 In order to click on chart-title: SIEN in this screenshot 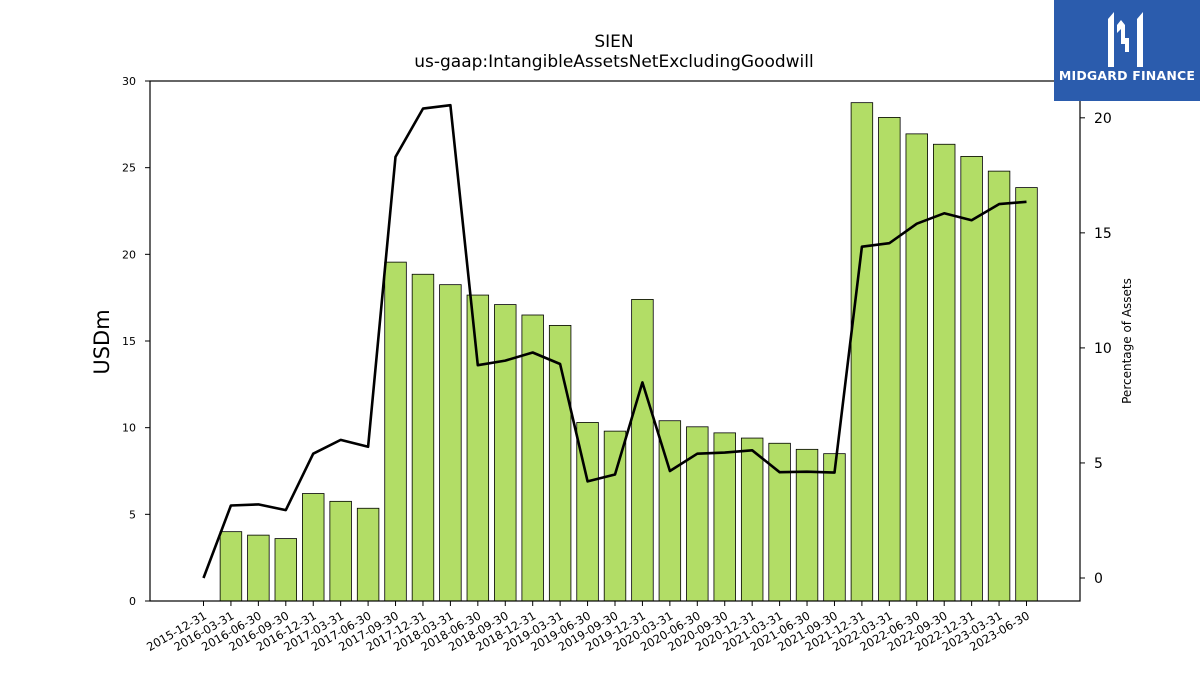, I will do `click(614, 42)`.